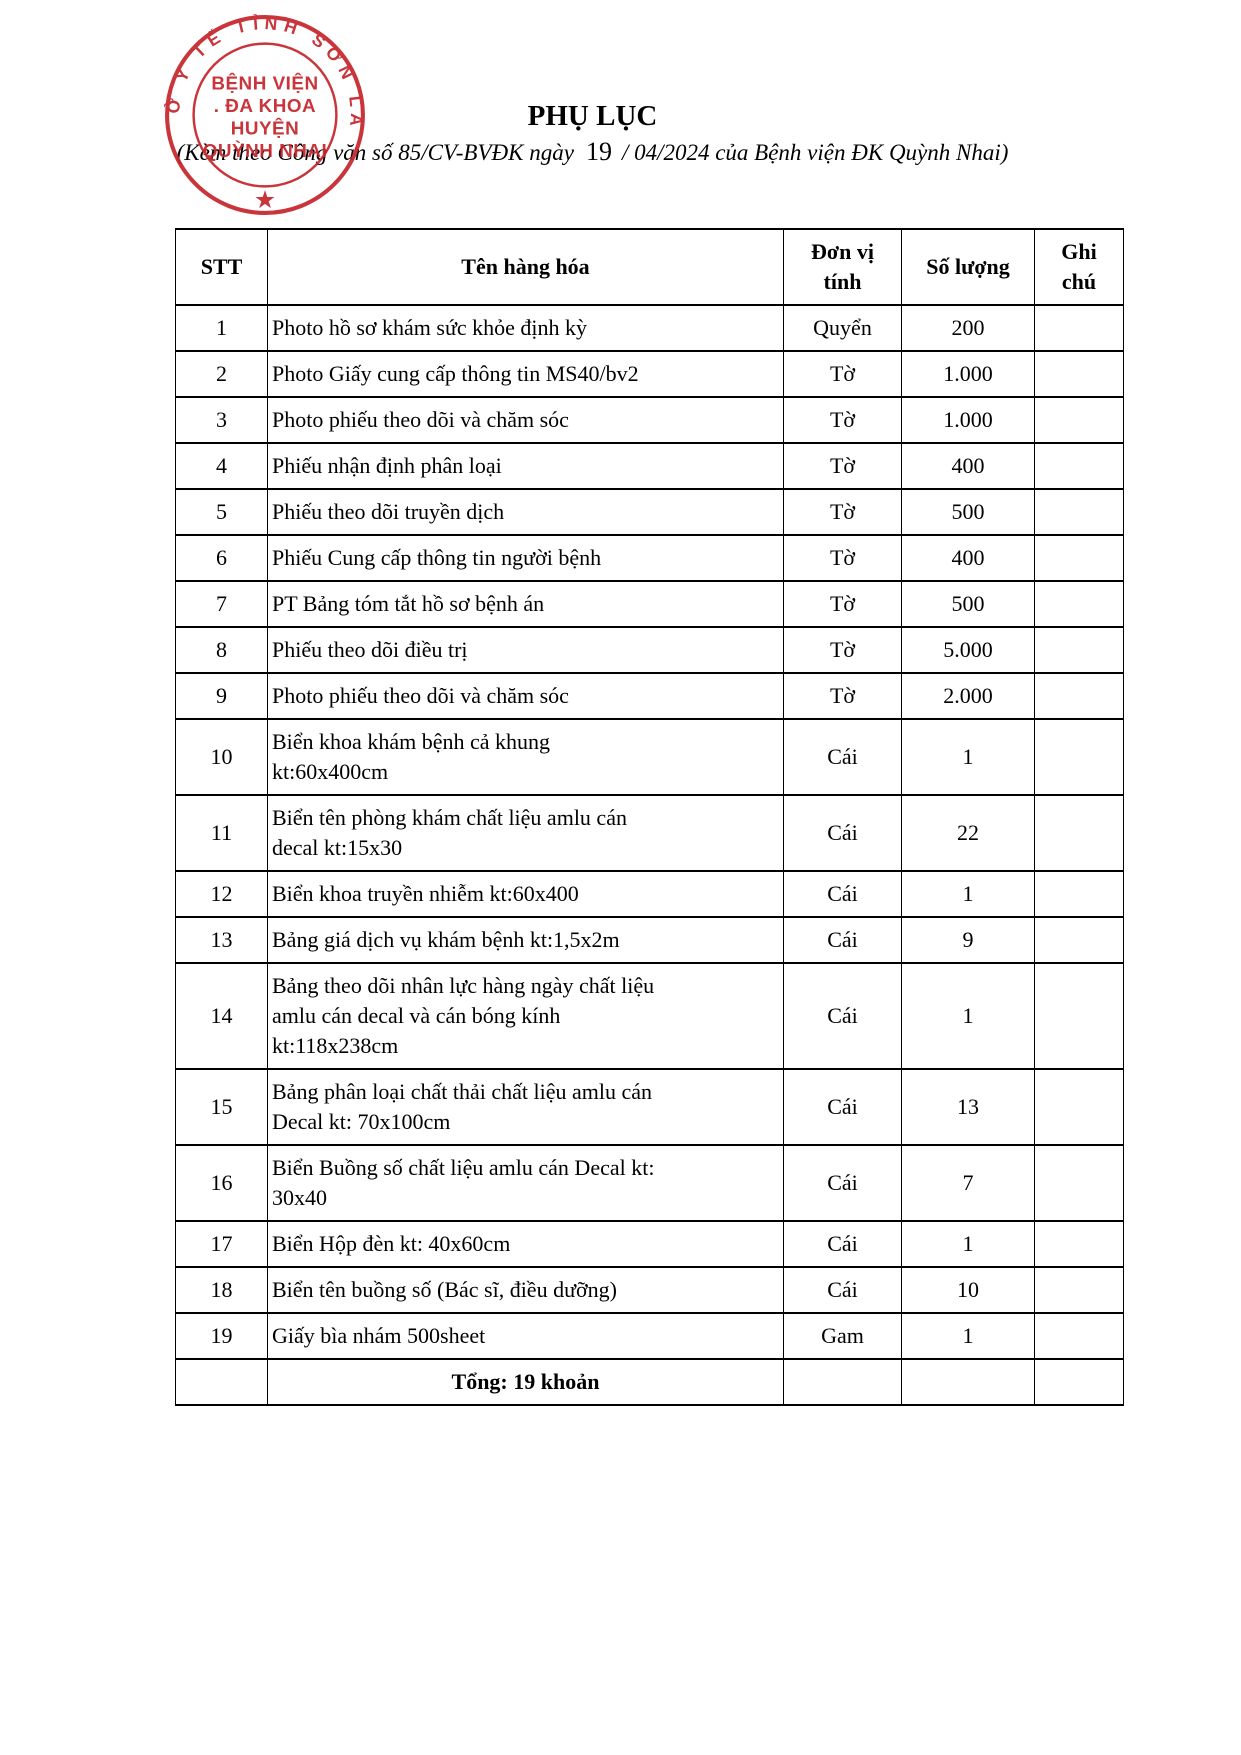 The width and height of the screenshot is (1241, 1755). I want to click on total-label-cell: Tổng: 19 khoản, so click(525, 1382).